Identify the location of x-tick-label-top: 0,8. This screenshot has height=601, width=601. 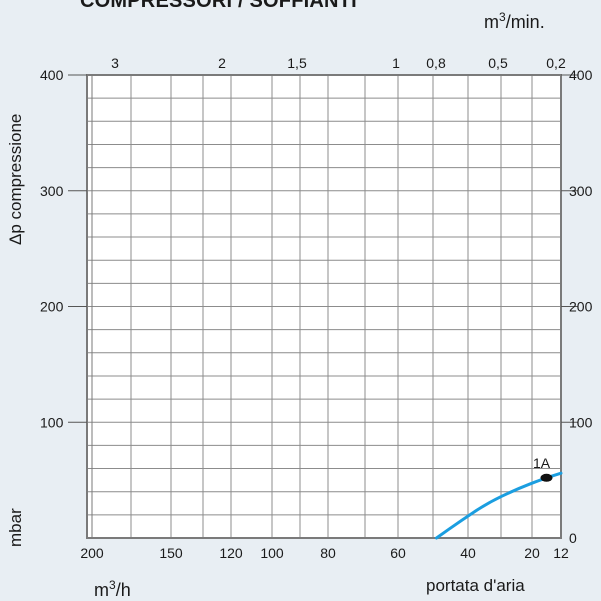
(436, 63).